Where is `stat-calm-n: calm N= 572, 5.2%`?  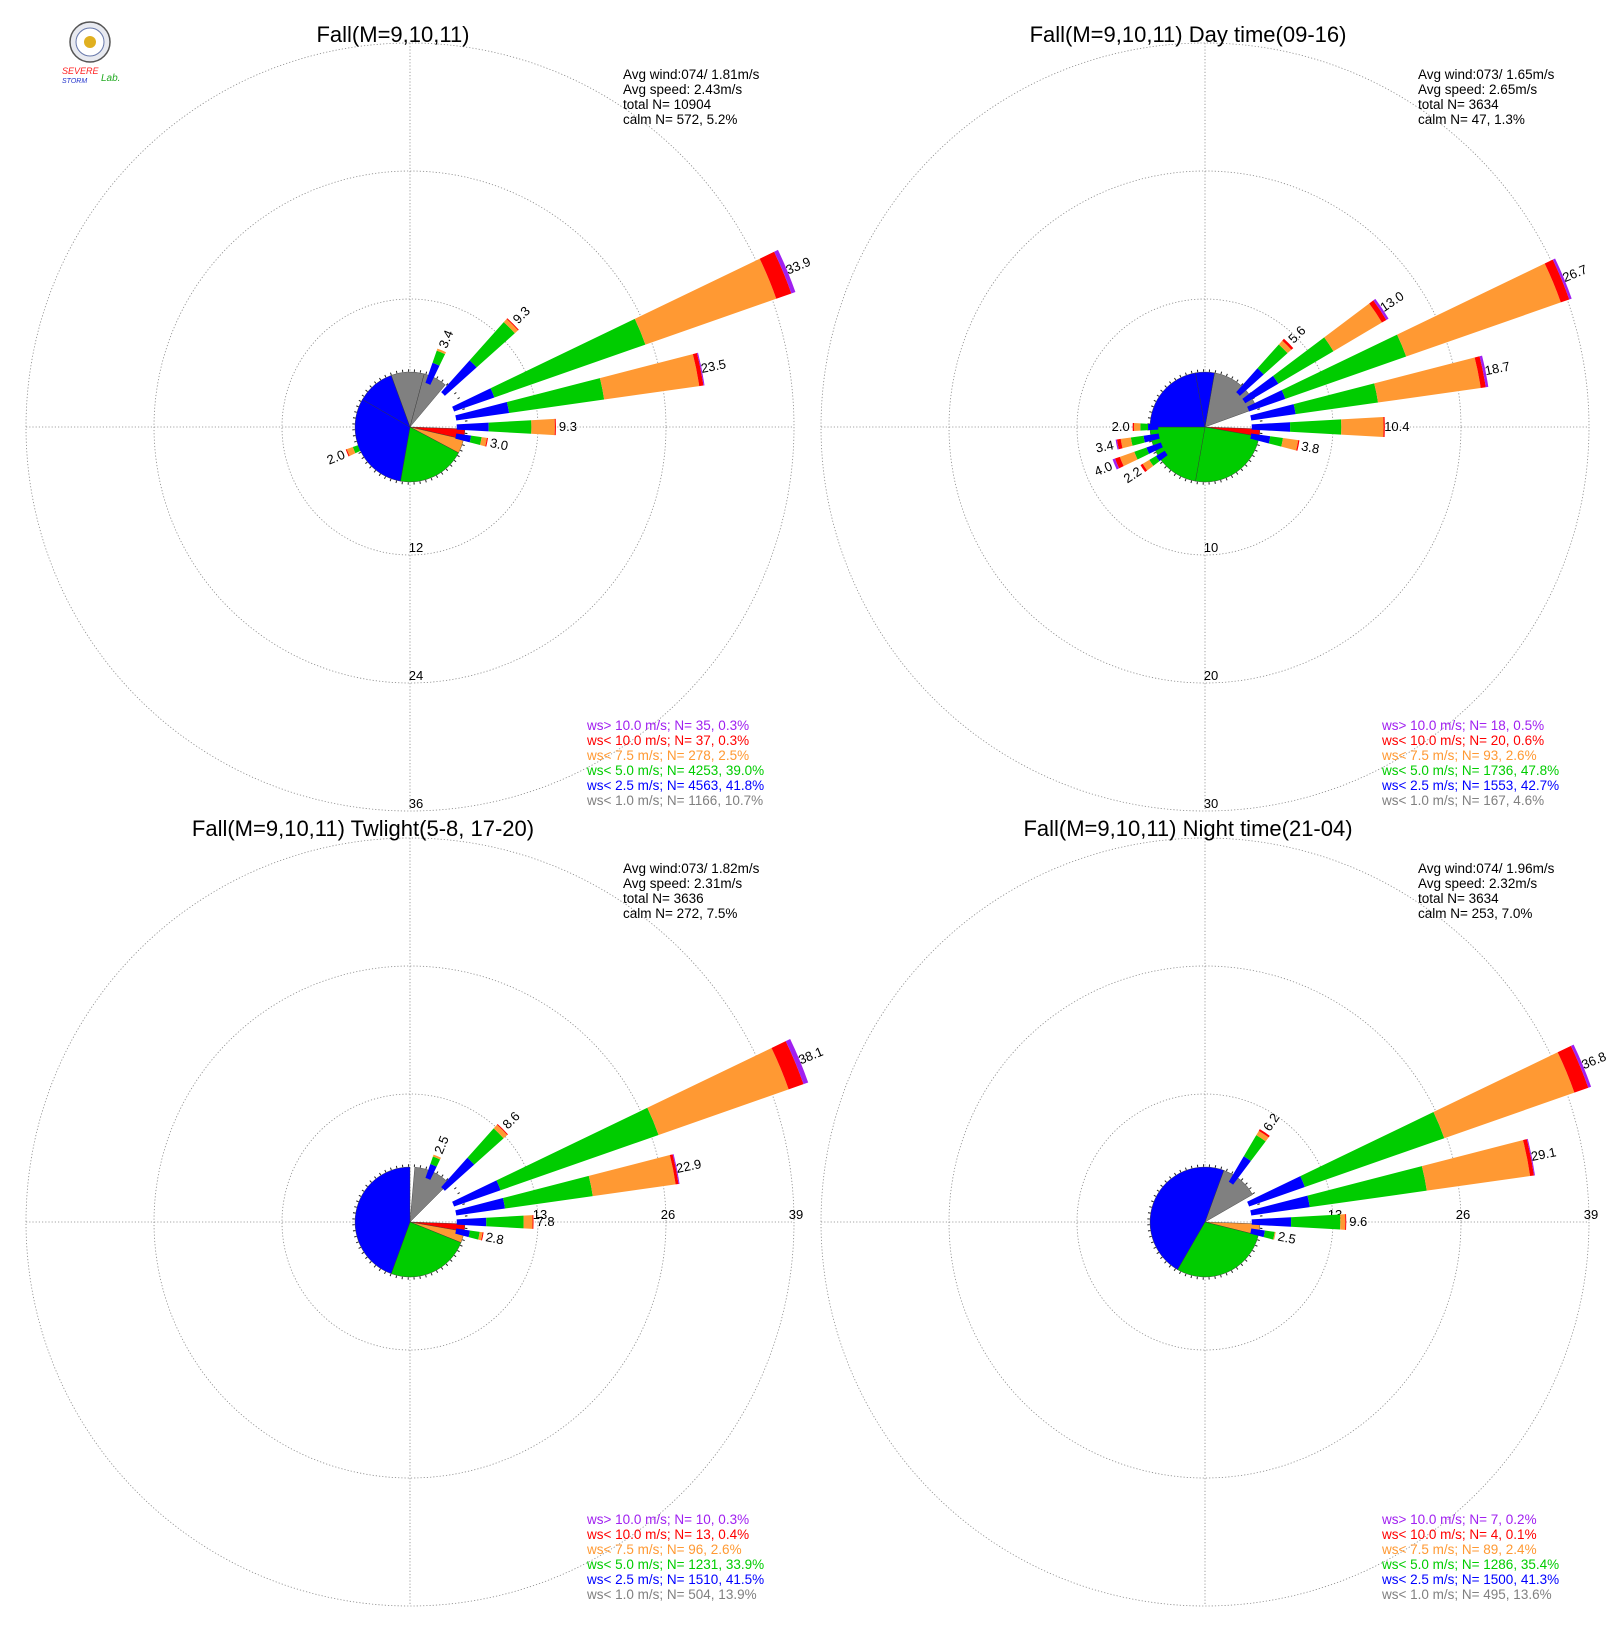 stat-calm-n: calm N= 572, 5.2% is located at coordinates (680, 119).